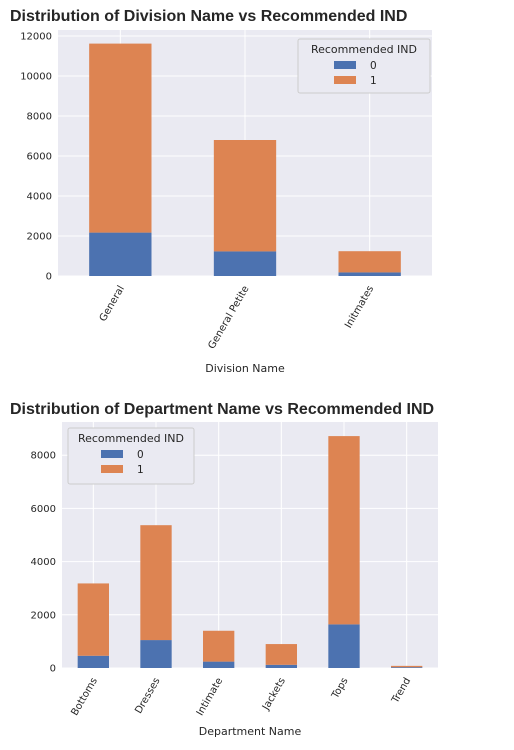 This screenshot has height=750, width=514. I want to click on x-tick-label: Tops, so click(340, 688).